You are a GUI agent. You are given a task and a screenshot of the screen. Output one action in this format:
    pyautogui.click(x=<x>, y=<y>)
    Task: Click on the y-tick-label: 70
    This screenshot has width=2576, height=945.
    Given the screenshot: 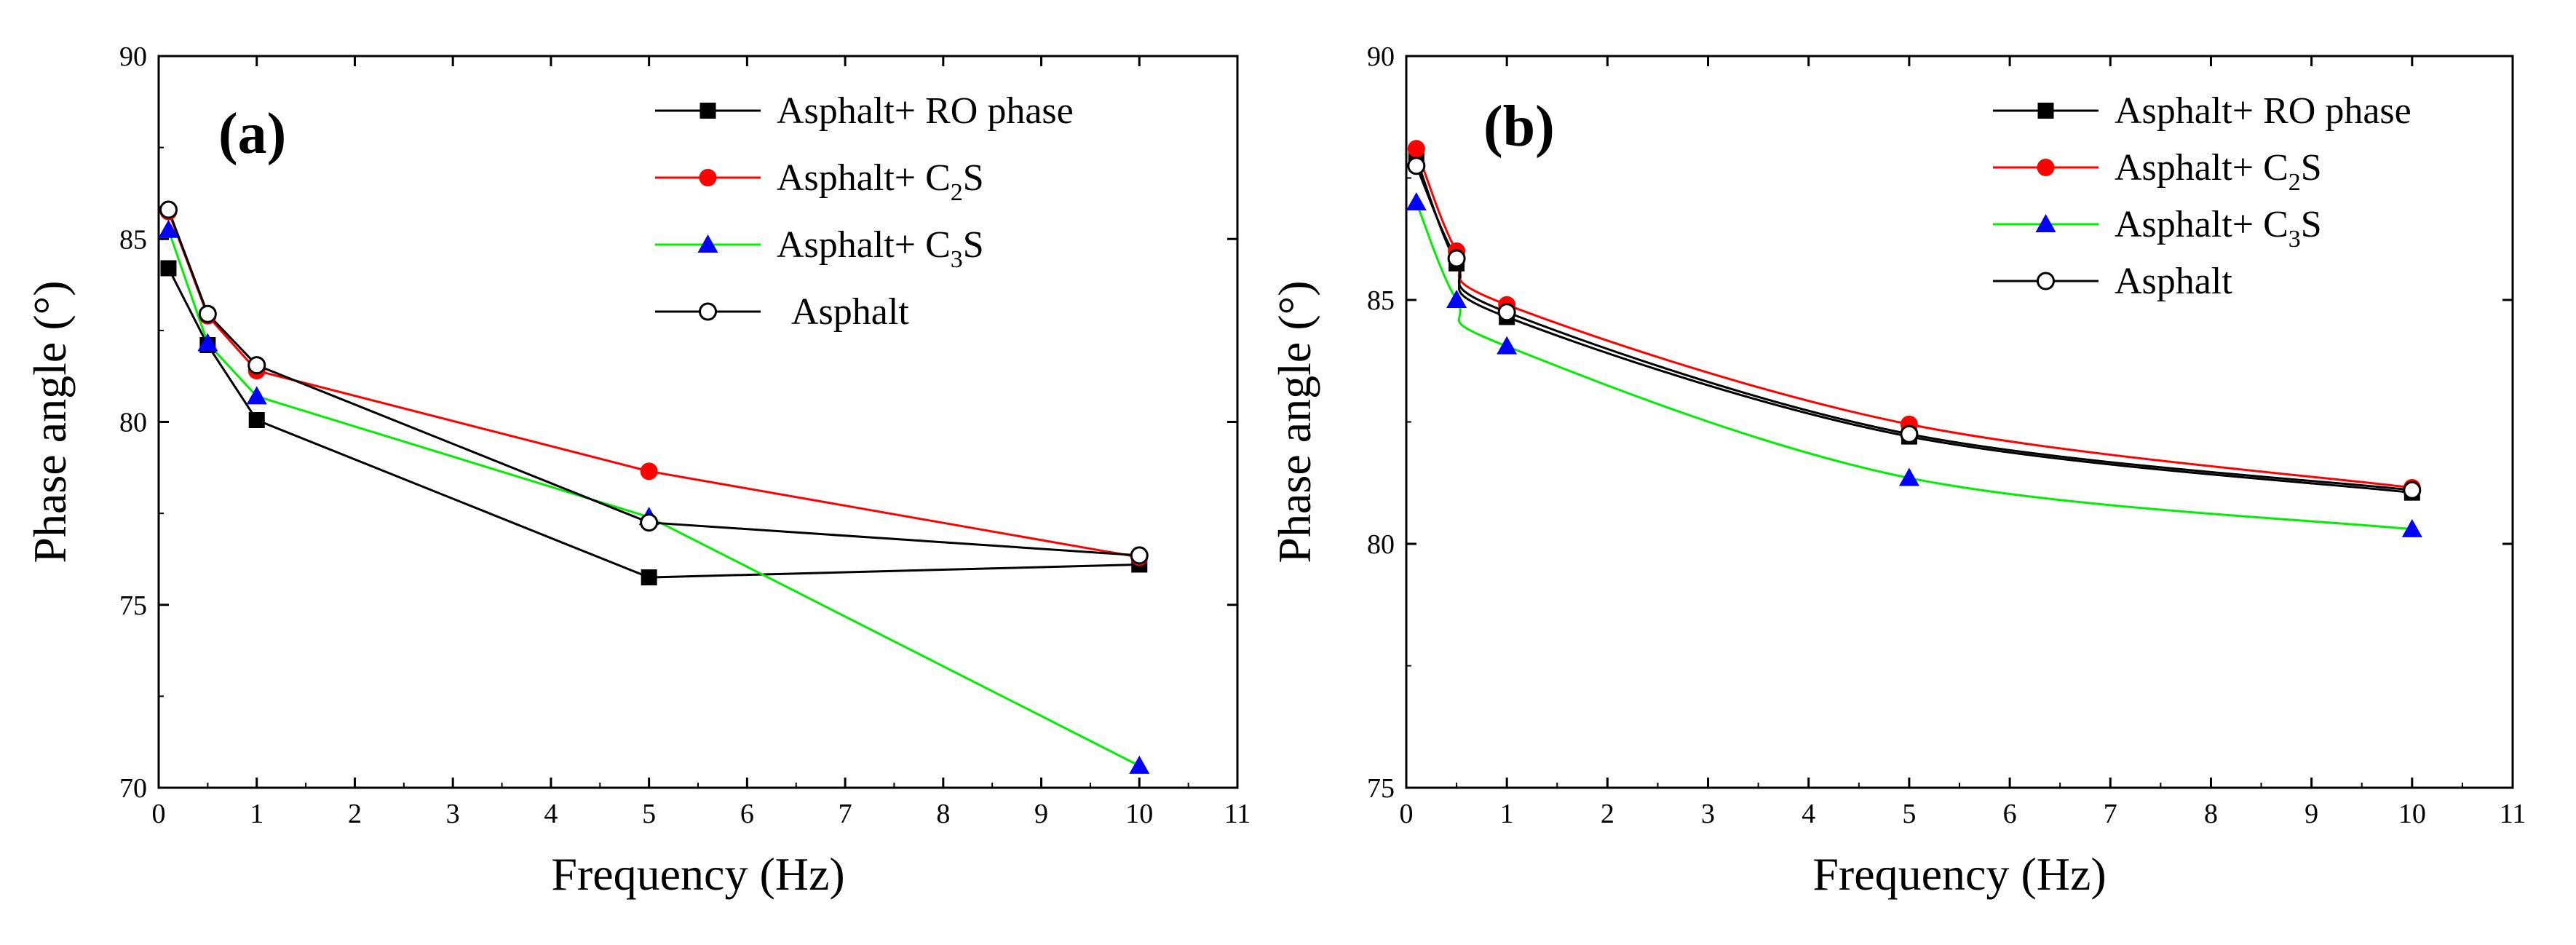 What is the action you would take?
    pyautogui.click(x=133, y=789)
    